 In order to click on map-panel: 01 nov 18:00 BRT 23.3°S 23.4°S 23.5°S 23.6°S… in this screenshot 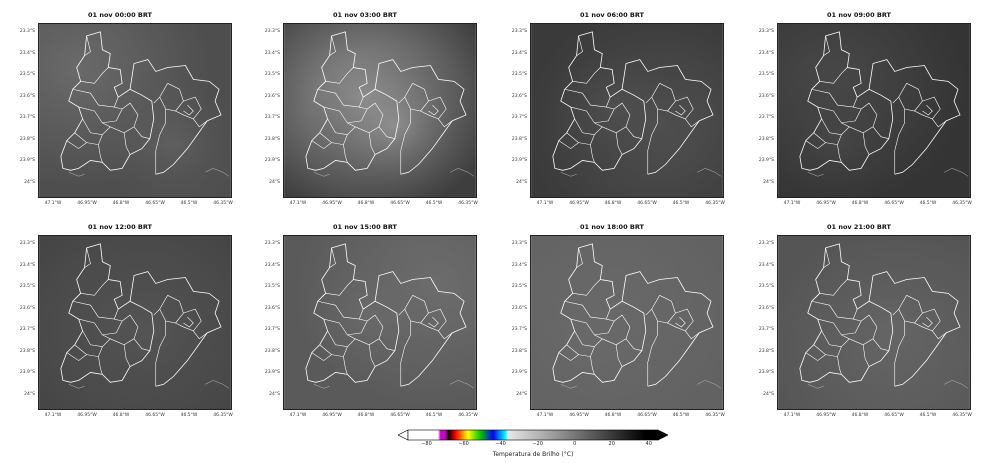, I will do `click(612, 324)`.